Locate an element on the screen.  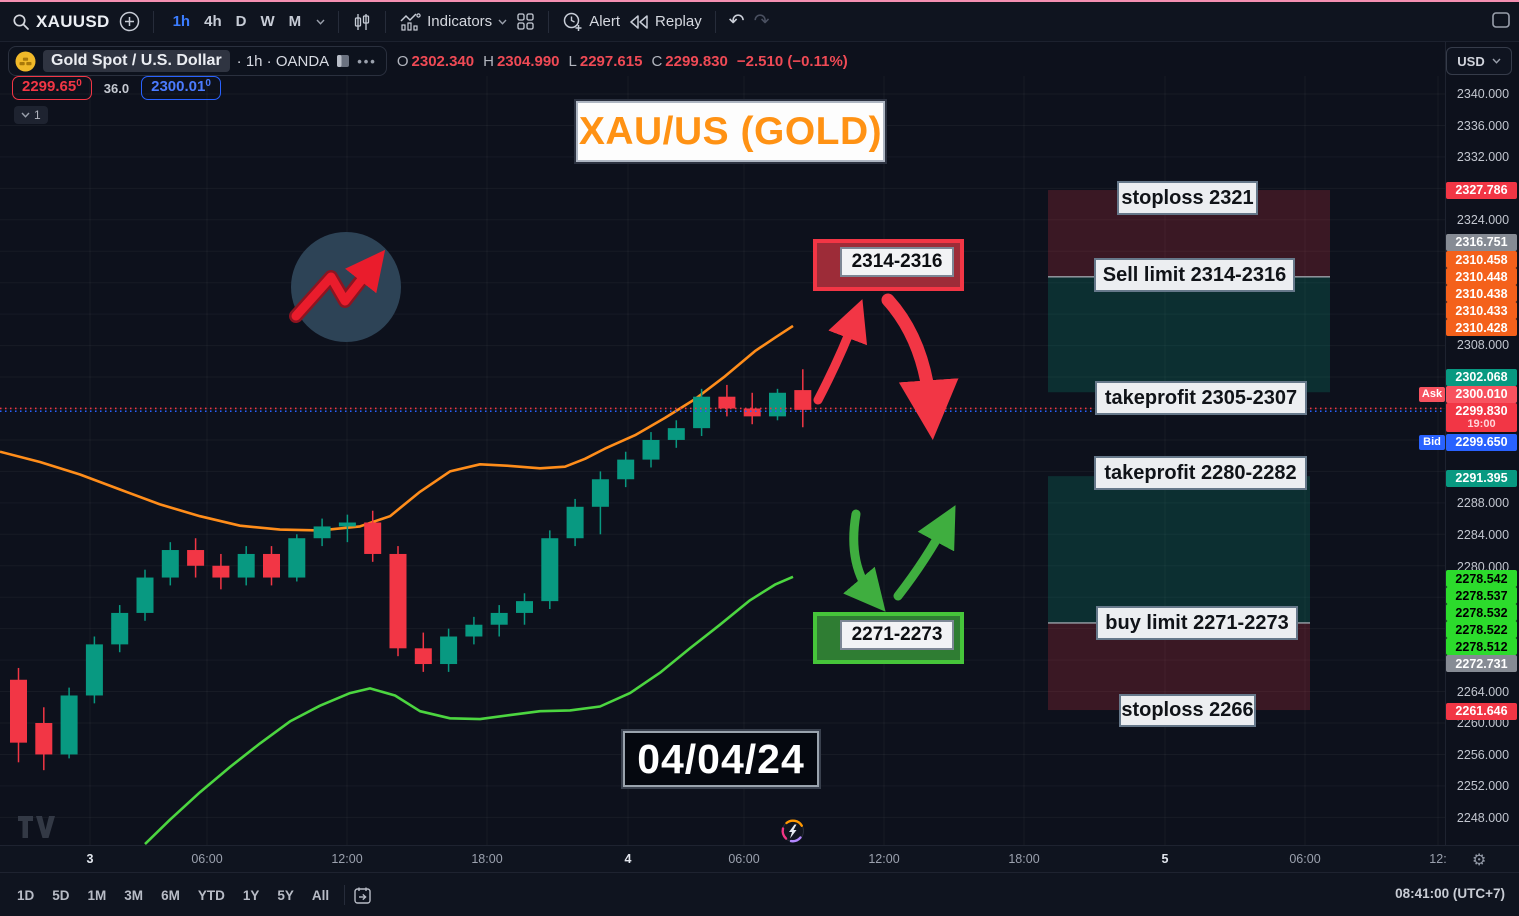
price-tick: 2340.000 is located at coordinates (1483, 94).